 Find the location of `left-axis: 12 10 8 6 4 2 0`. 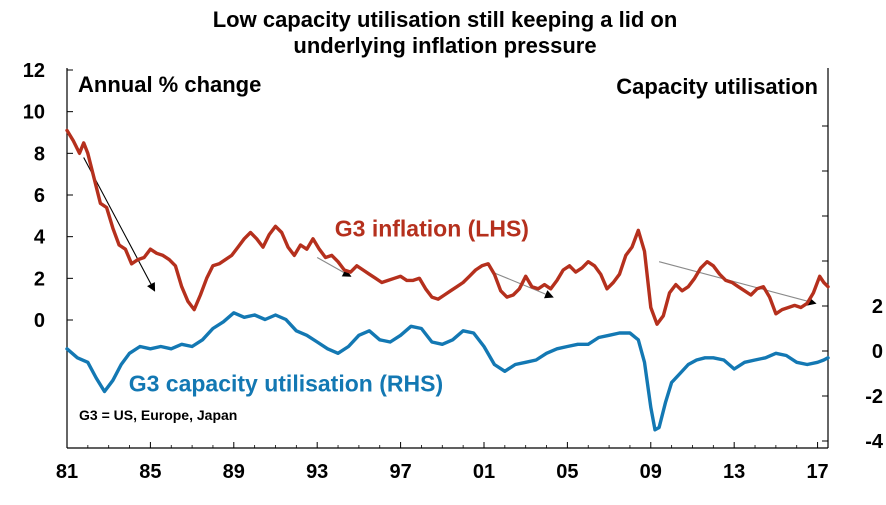

left-axis: 12 10 8 6 4 2 0 is located at coordinates (48, 196).